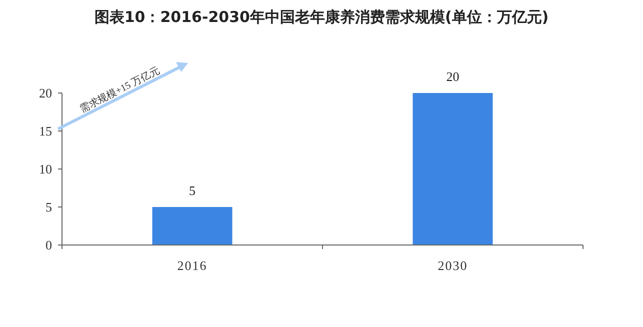 This screenshot has height=327, width=643. What do you see at coordinates (45, 169) in the screenshot?
I see `y-tick-label: 10` at bounding box center [45, 169].